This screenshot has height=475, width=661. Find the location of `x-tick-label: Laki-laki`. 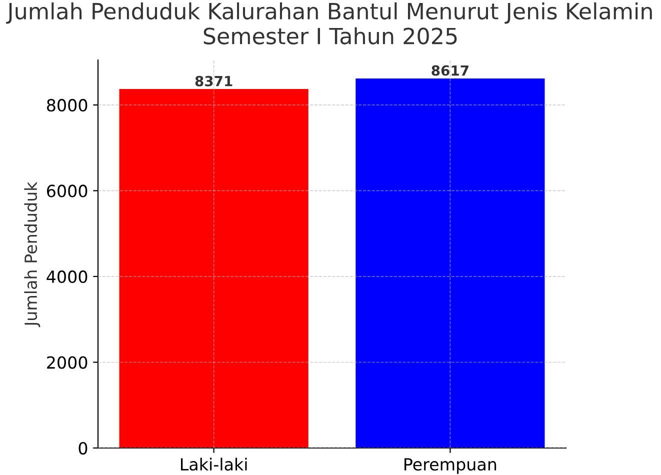

x-tick-label: Laki-laki is located at coordinates (213, 464).